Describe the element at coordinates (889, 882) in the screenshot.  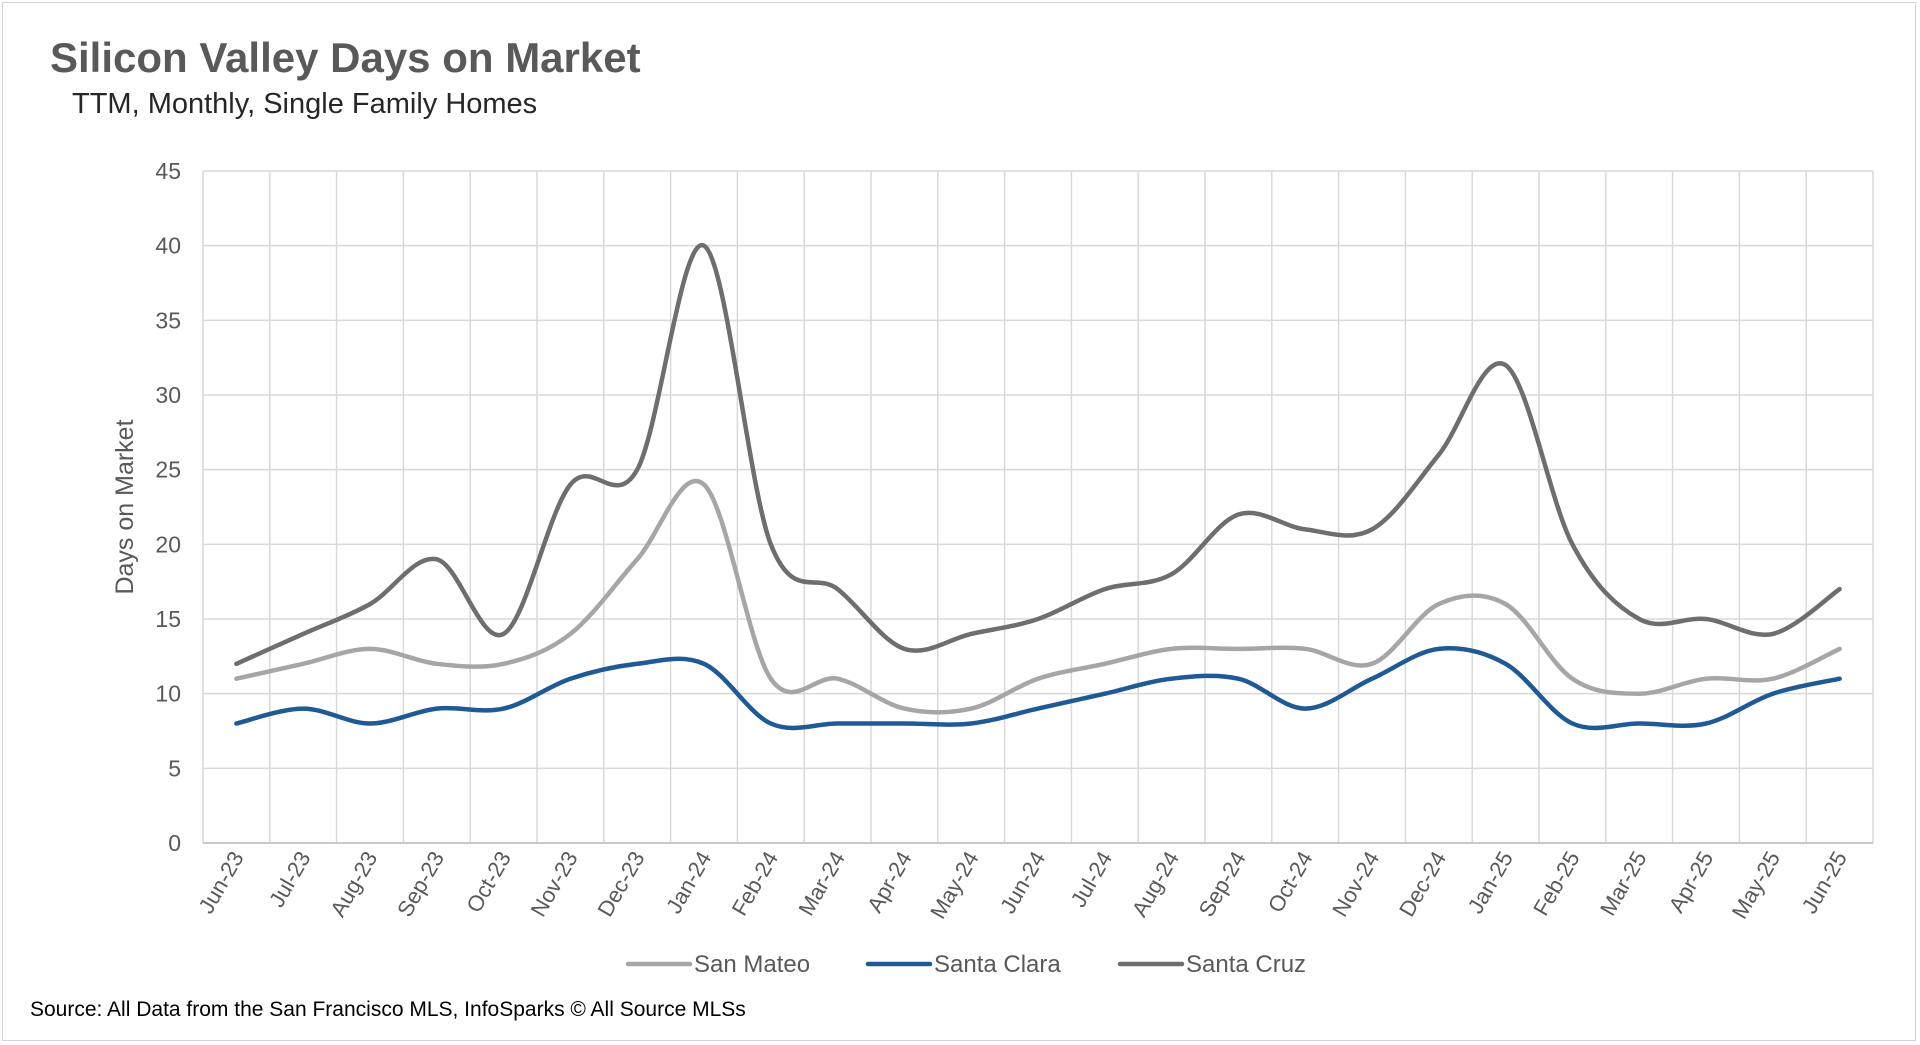
I see `x-tick-label: Apr-24` at that location.